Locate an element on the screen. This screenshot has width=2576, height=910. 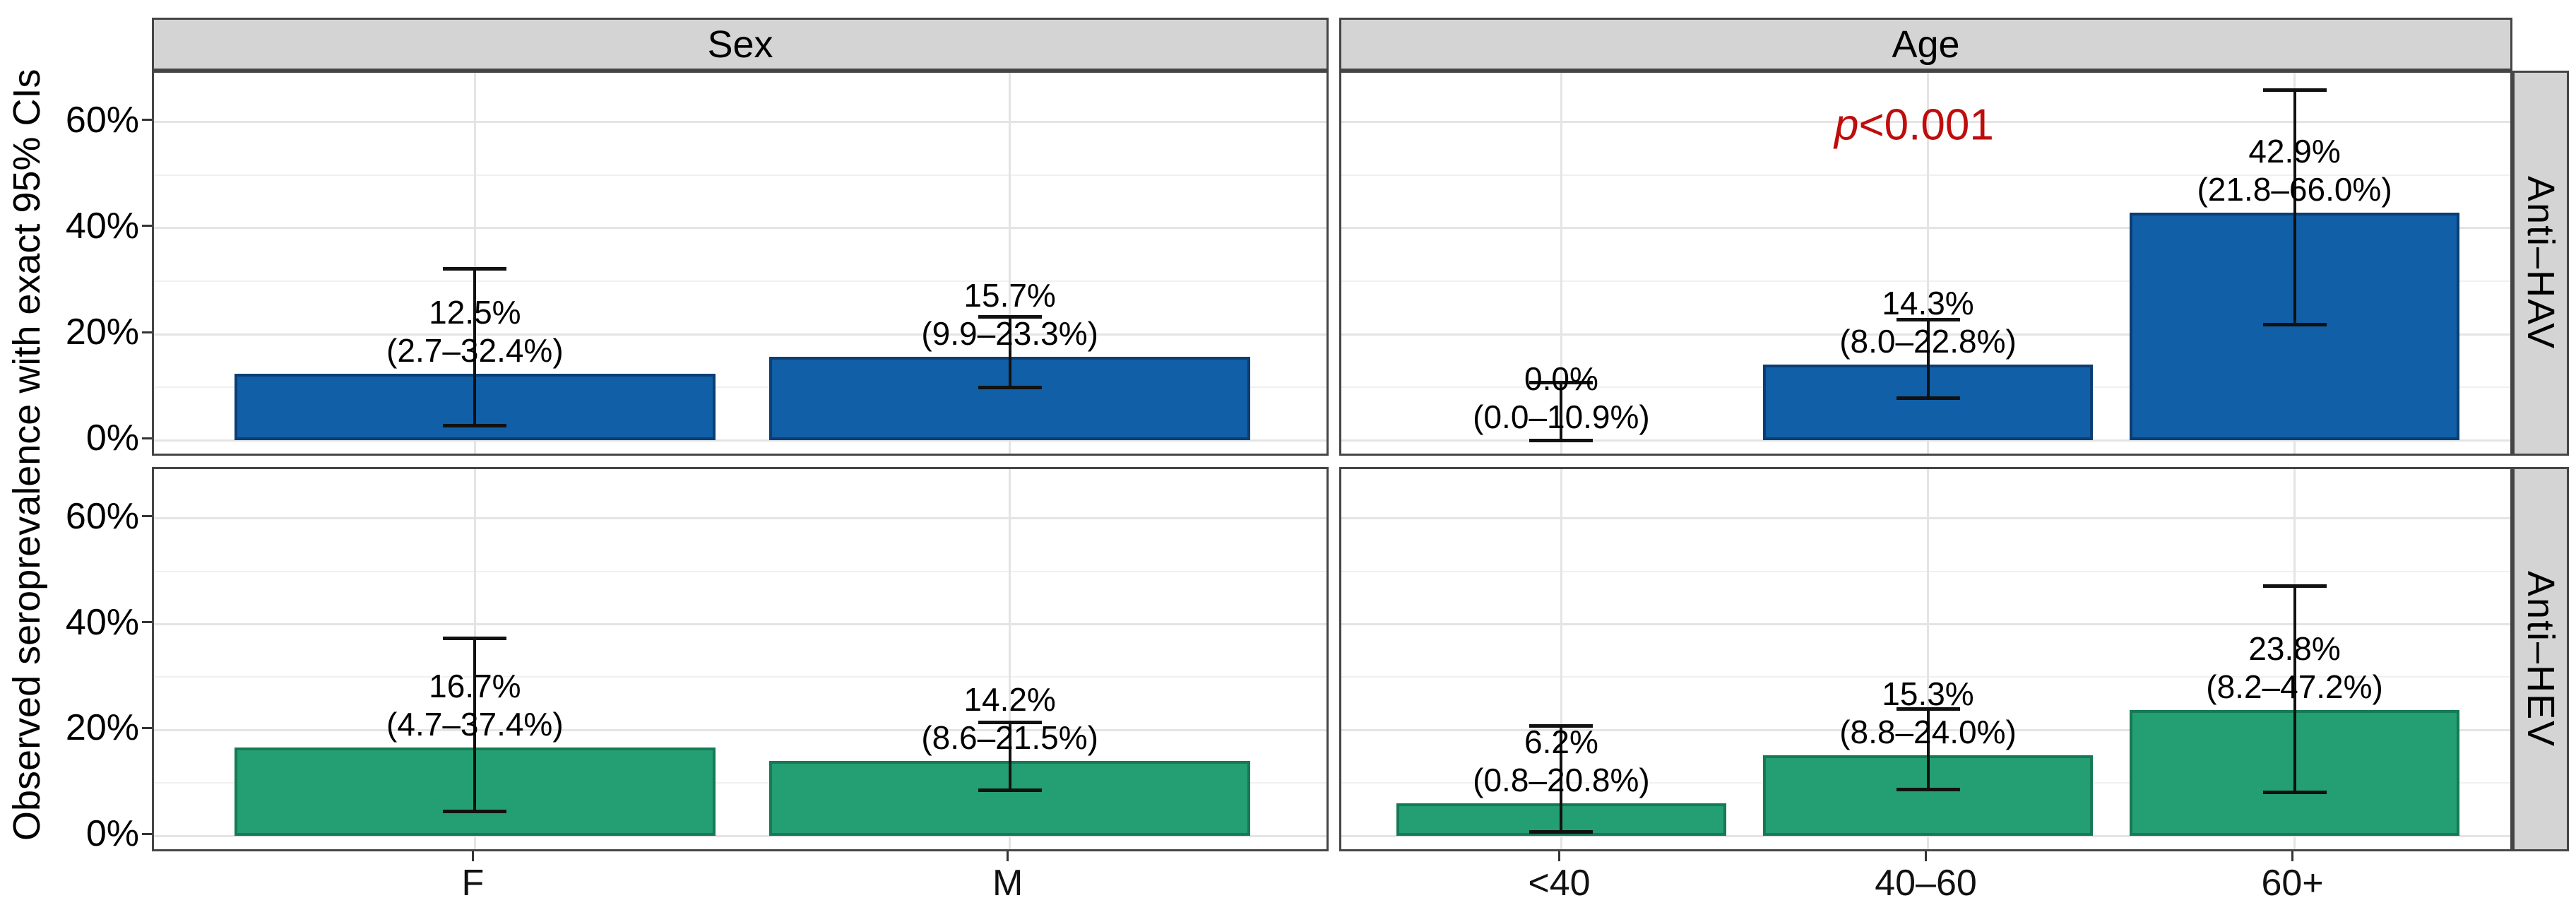
y-tick-label: 0% is located at coordinates (112, 834).